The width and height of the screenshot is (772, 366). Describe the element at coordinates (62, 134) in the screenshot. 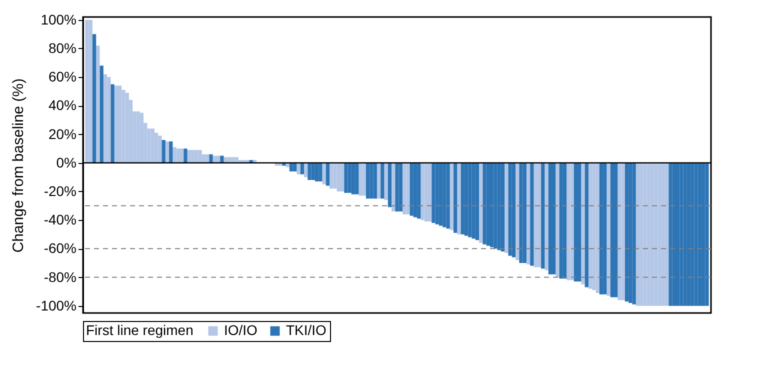

I see `y-tick-label: 20%` at that location.